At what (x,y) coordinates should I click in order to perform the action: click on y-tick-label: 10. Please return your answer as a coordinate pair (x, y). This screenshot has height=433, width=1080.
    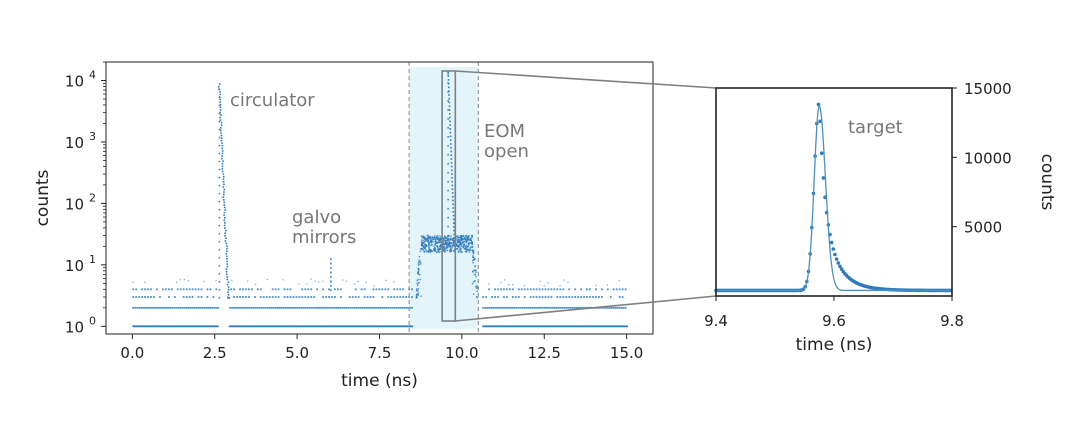
    Looking at the image, I should click on (74, 204).